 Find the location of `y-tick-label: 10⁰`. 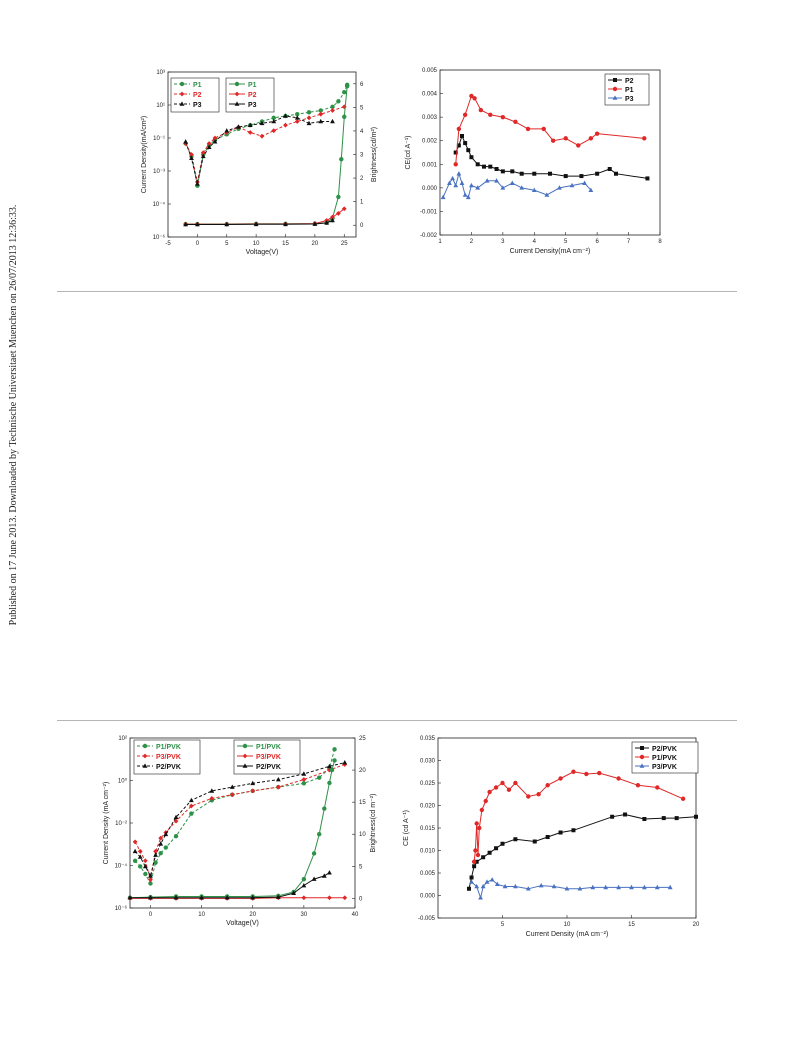

y-tick-label: 10⁰ is located at coordinates (123, 781).